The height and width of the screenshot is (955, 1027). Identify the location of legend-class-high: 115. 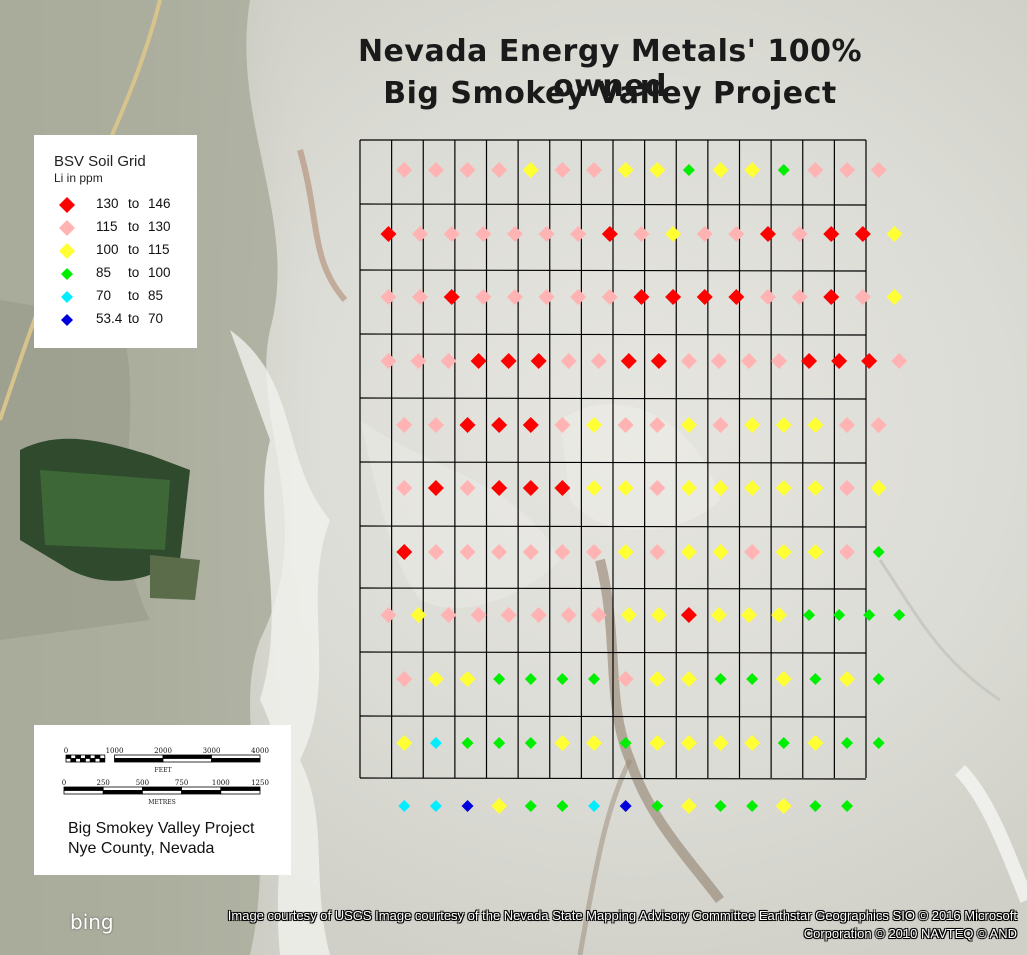
(159, 249).